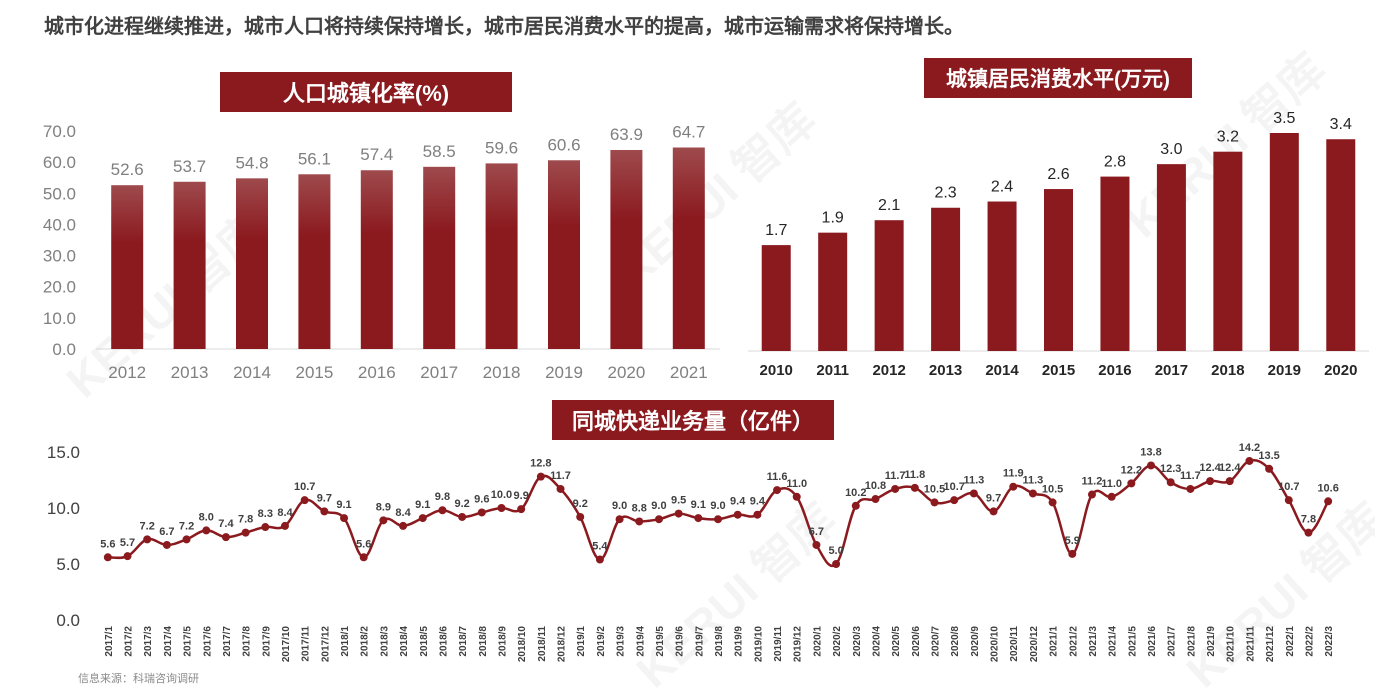 The width and height of the screenshot is (1375, 700). I want to click on chart3-value-label: 9.1, so click(343, 505).